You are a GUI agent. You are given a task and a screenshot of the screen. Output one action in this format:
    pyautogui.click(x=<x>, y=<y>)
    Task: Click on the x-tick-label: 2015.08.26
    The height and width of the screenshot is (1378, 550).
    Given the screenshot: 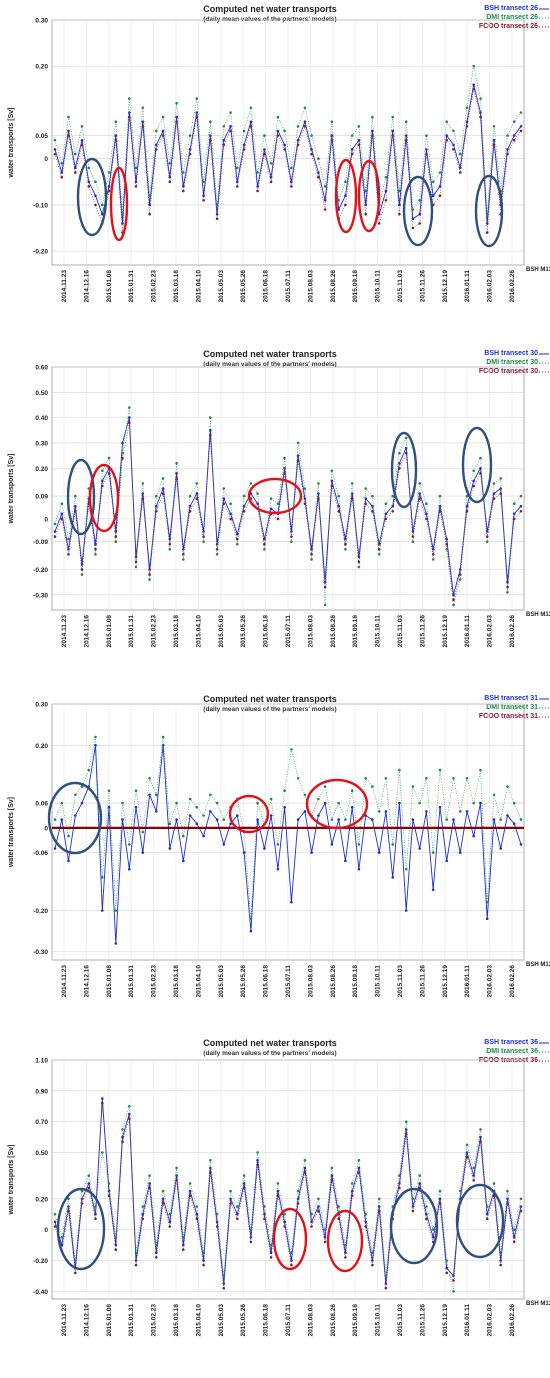 What is the action you would take?
    pyautogui.click(x=333, y=286)
    